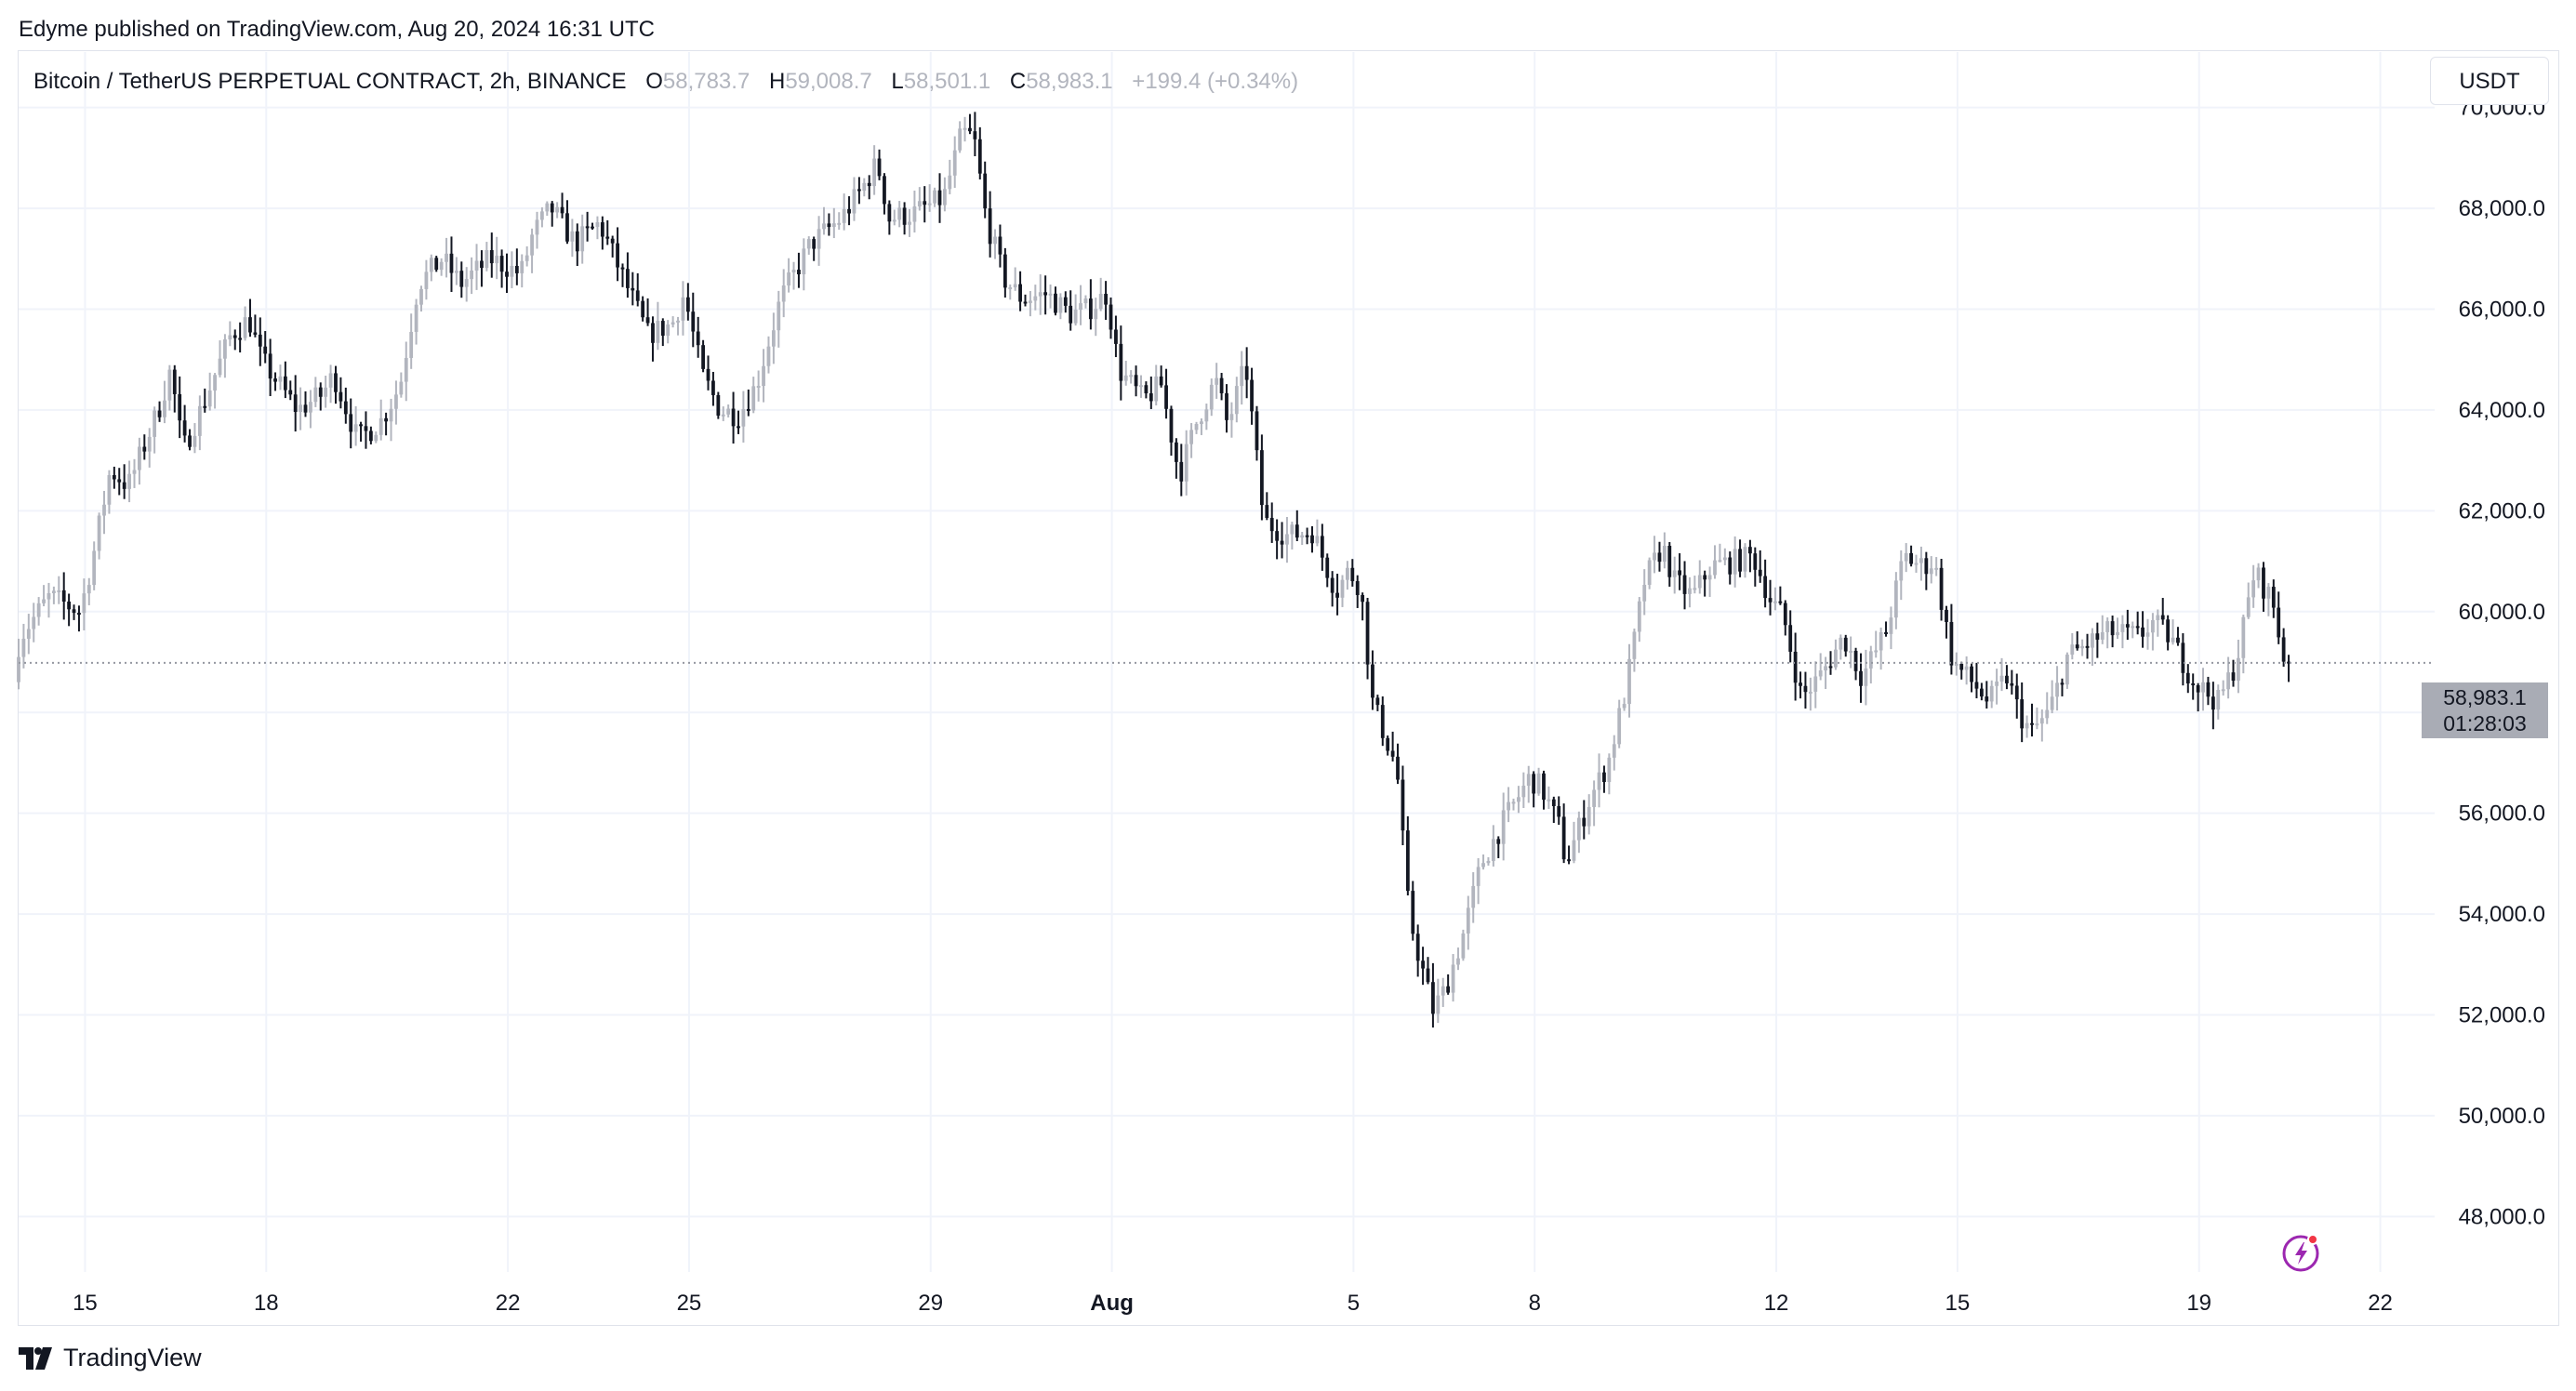 The image size is (2576, 1391). What do you see at coordinates (2485, 697) in the screenshot?
I see `last-price-value: 58,983.1` at bounding box center [2485, 697].